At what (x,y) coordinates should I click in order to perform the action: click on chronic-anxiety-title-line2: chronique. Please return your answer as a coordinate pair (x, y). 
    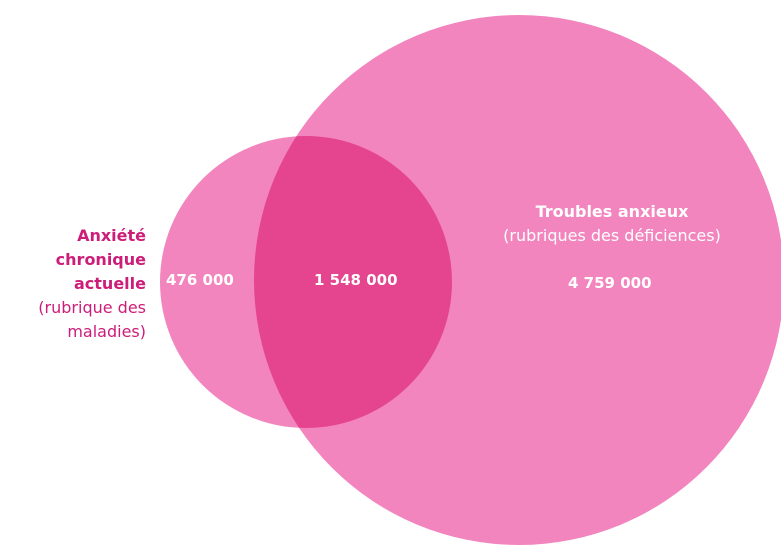
    Looking at the image, I should click on (100, 259).